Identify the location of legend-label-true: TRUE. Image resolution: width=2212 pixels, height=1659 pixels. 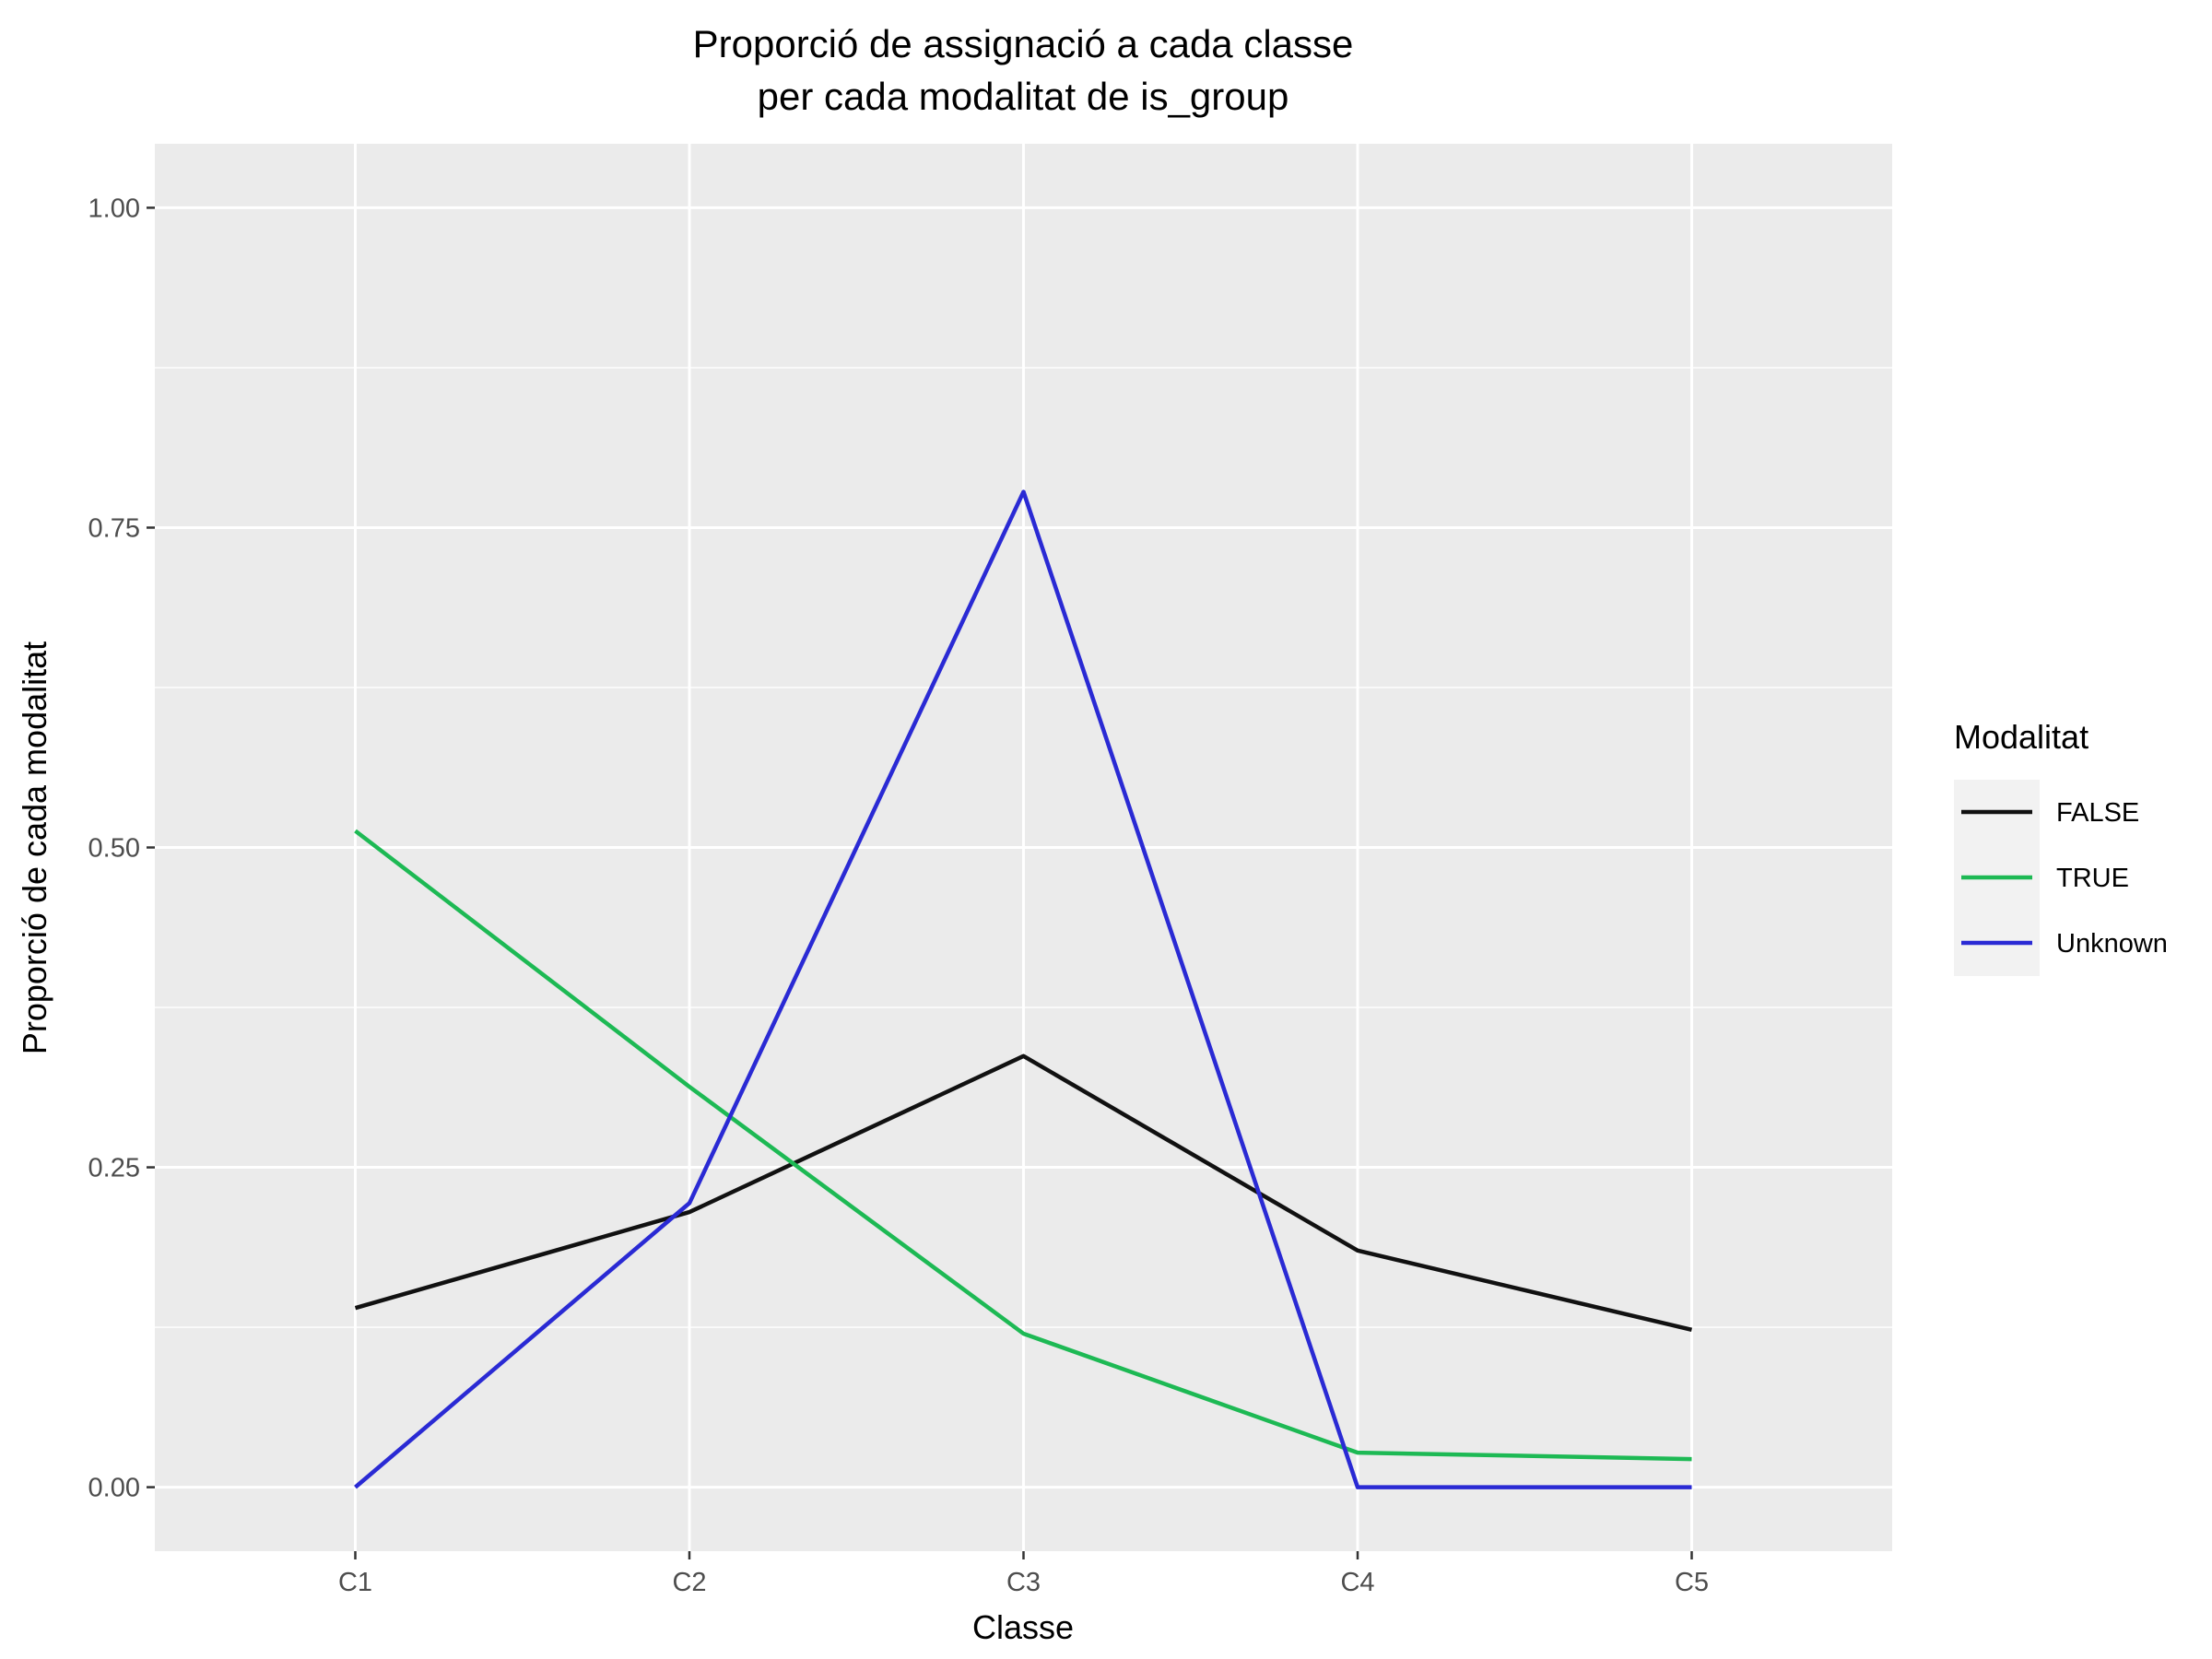
(2092, 878).